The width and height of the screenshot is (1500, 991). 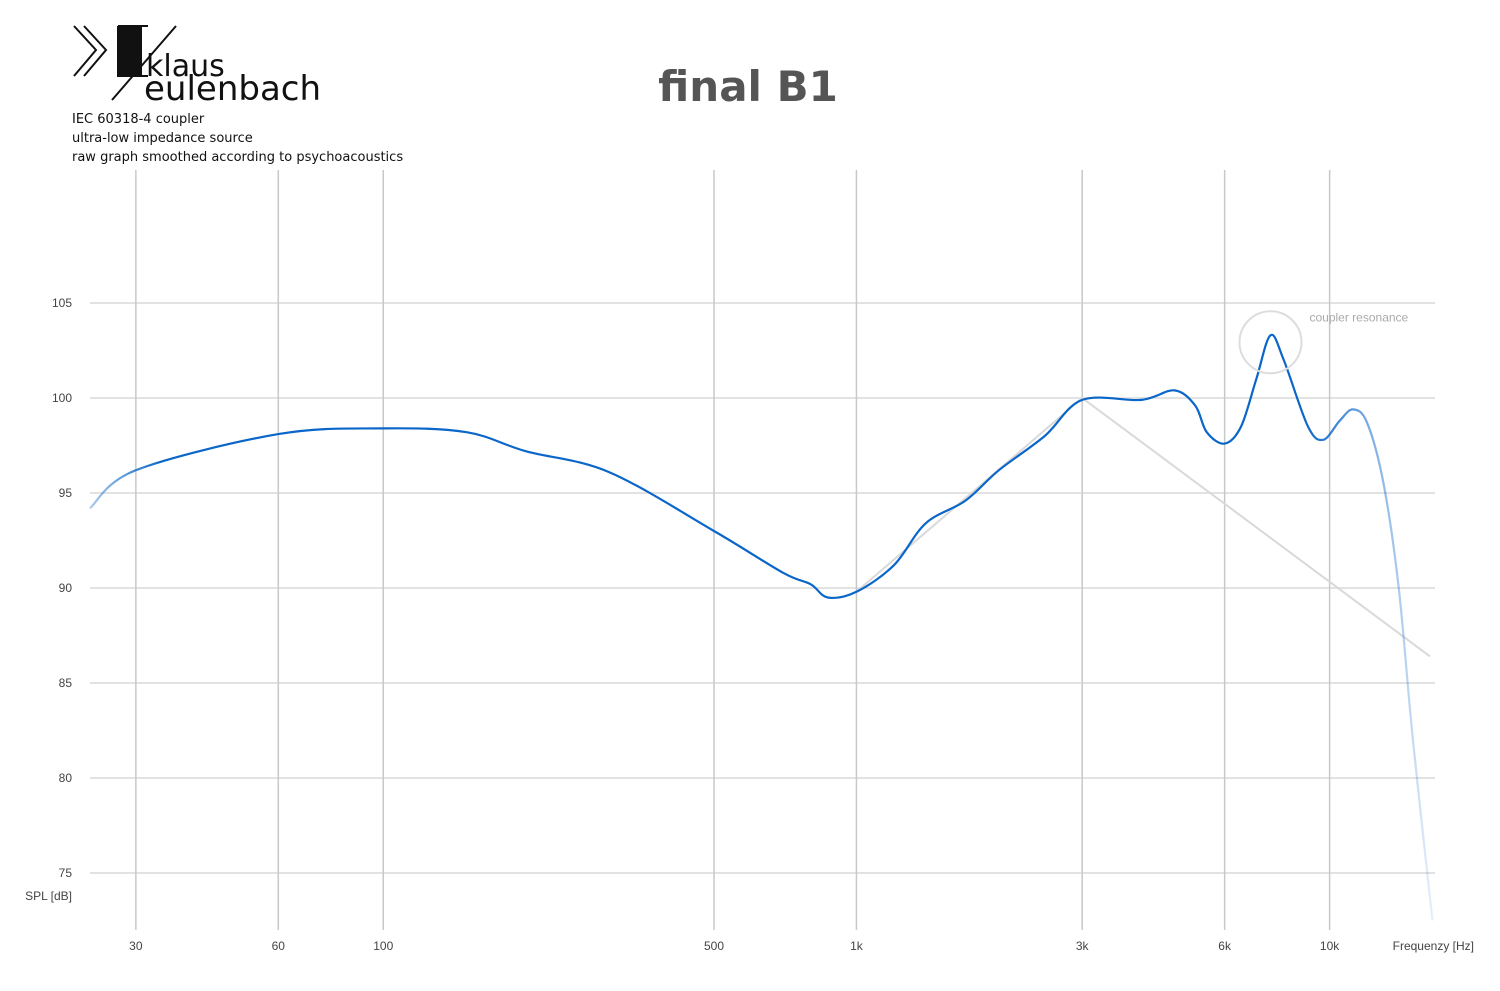 I want to click on annotation: coupler resonance, so click(x=1358, y=317).